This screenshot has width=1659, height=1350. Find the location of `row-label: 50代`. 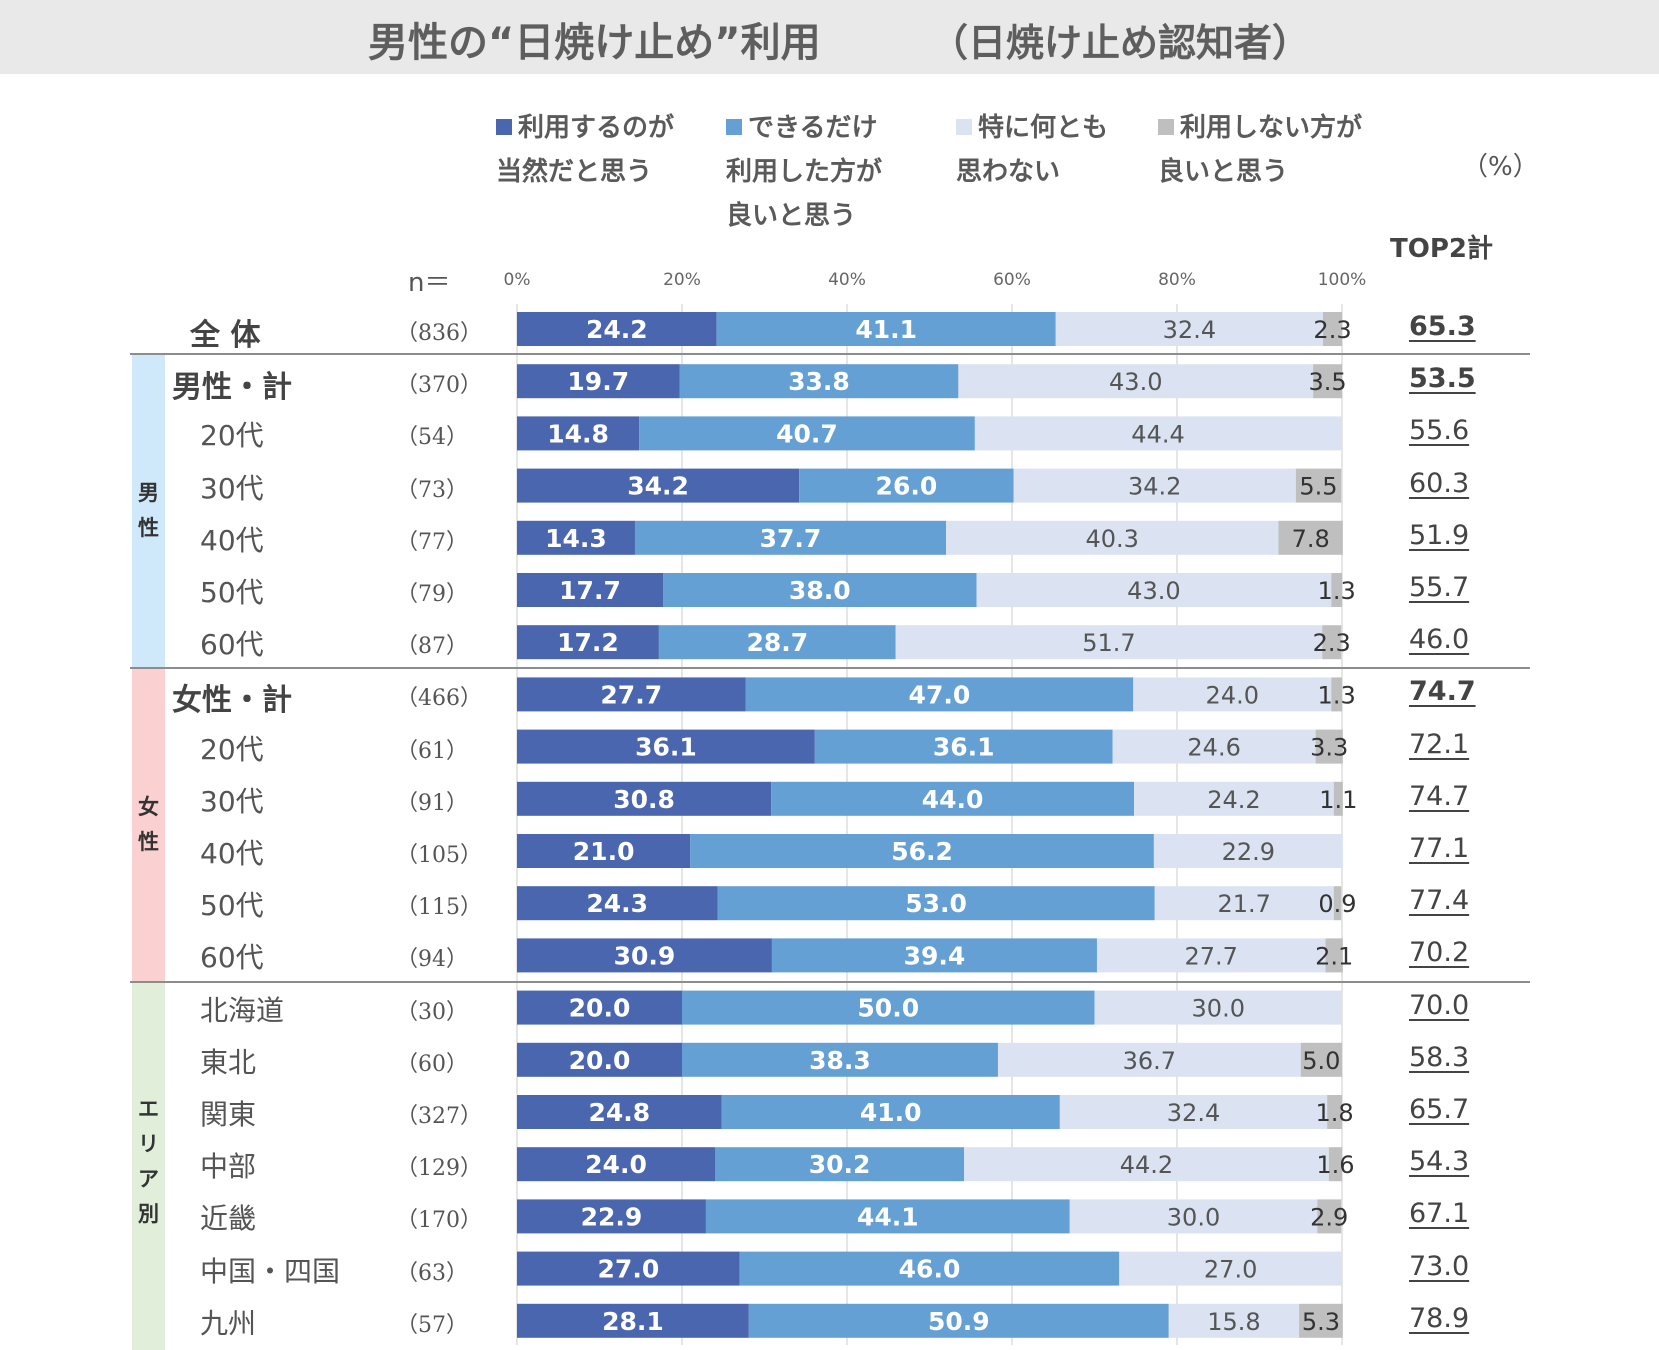

row-label: 50代 is located at coordinates (232, 906).